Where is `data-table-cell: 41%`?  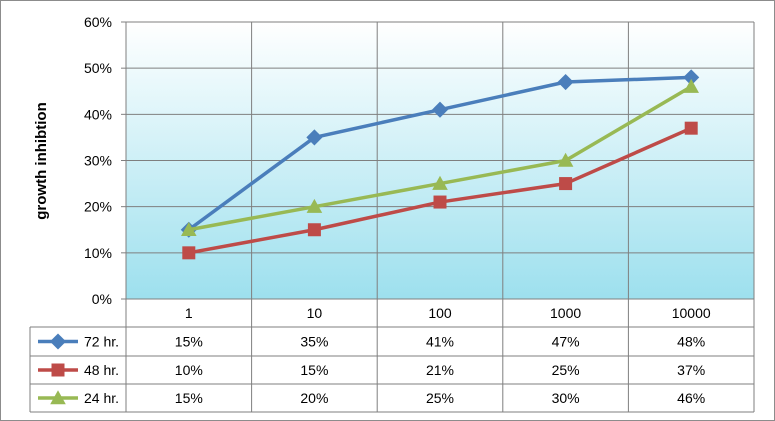 data-table-cell: 41% is located at coordinates (440, 342).